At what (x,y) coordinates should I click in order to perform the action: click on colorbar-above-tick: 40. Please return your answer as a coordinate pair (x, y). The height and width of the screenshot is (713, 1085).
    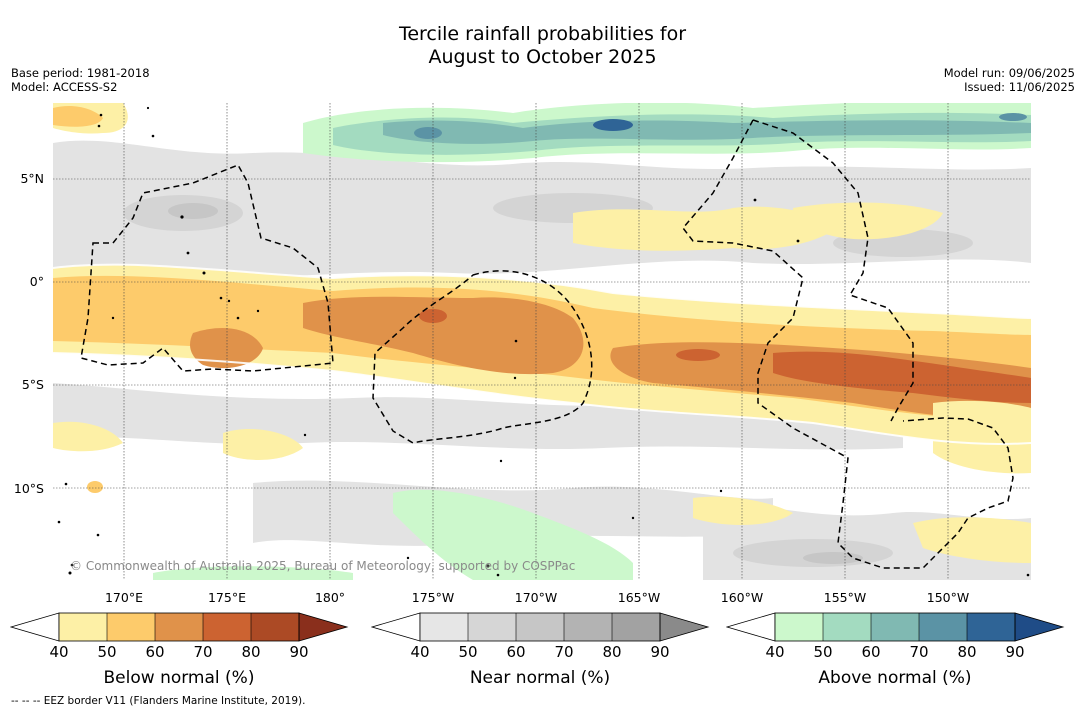
    Looking at the image, I should click on (775, 652).